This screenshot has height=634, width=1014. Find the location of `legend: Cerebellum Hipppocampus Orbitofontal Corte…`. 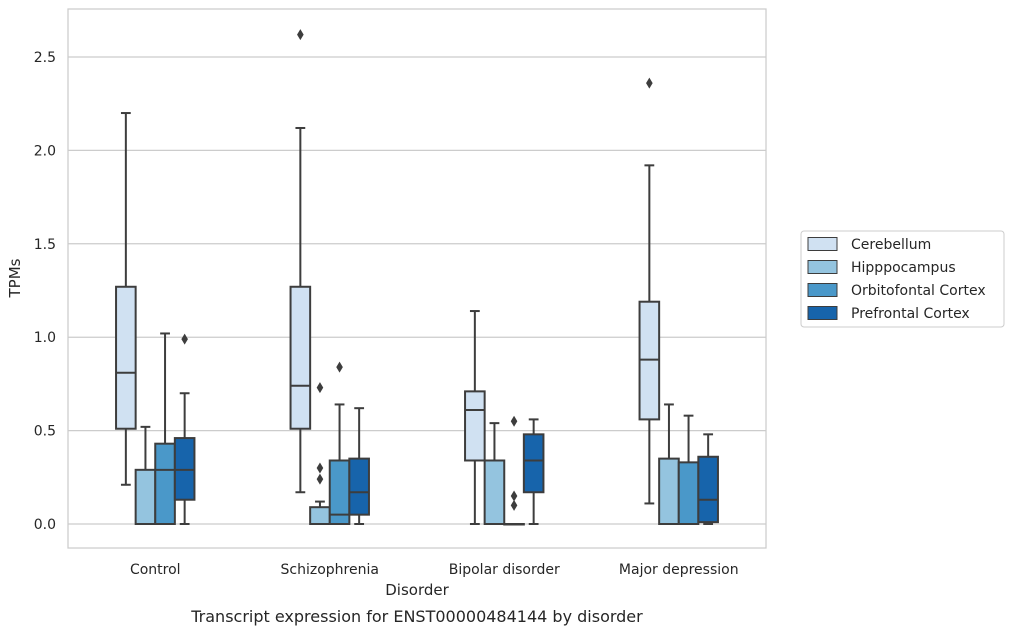

legend: Cerebellum Hipppocampus Orbitofontal Corte… is located at coordinates (902, 279).